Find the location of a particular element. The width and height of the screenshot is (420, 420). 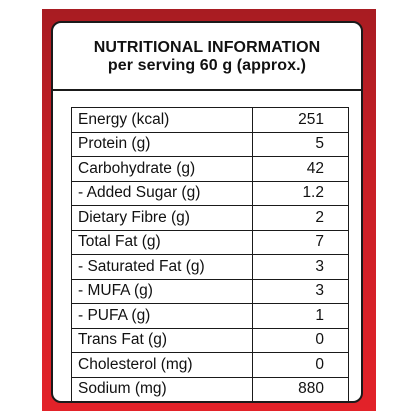

table-row: Dietary Fibre (g) 2 is located at coordinates (210, 218).